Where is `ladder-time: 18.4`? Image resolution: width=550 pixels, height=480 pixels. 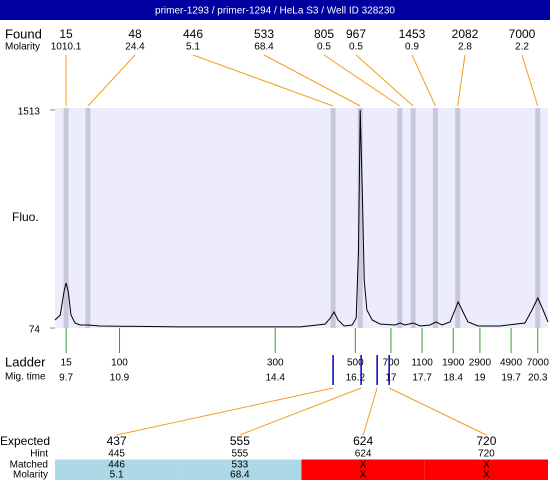
ladder-time: 18.4 is located at coordinates (453, 378).